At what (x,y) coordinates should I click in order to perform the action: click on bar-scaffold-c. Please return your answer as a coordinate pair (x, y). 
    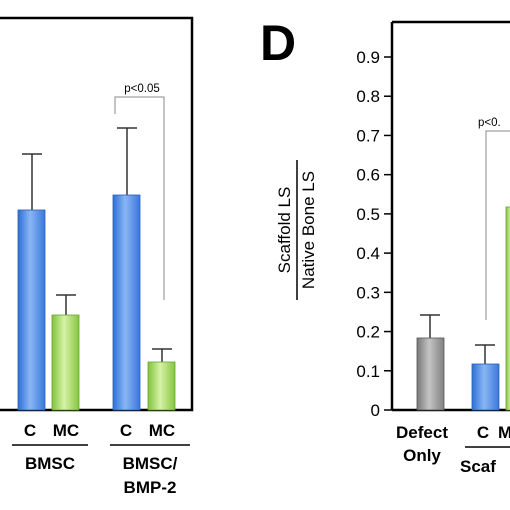
    Looking at the image, I should click on (485, 387).